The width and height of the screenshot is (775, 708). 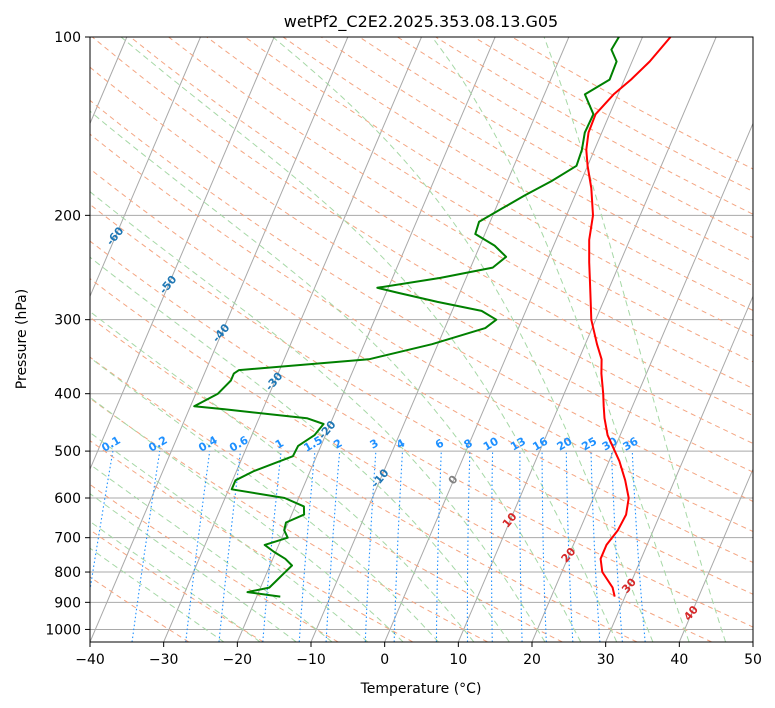 I want to click on x-tick-label: 0, so click(x=384, y=660).